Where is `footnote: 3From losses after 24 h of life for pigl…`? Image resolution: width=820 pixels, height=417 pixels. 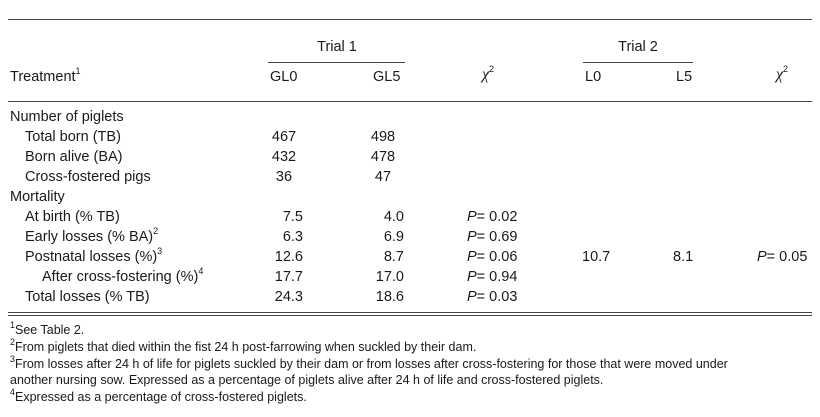 footnote: 3From losses after 24 h of life for pigl… is located at coordinates (369, 362).